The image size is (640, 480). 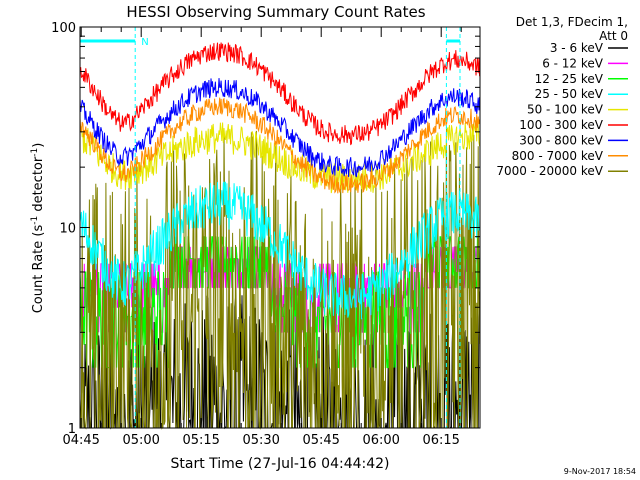 I want to click on legend-entry-label: 800 - 7000 keV, so click(x=558, y=156).